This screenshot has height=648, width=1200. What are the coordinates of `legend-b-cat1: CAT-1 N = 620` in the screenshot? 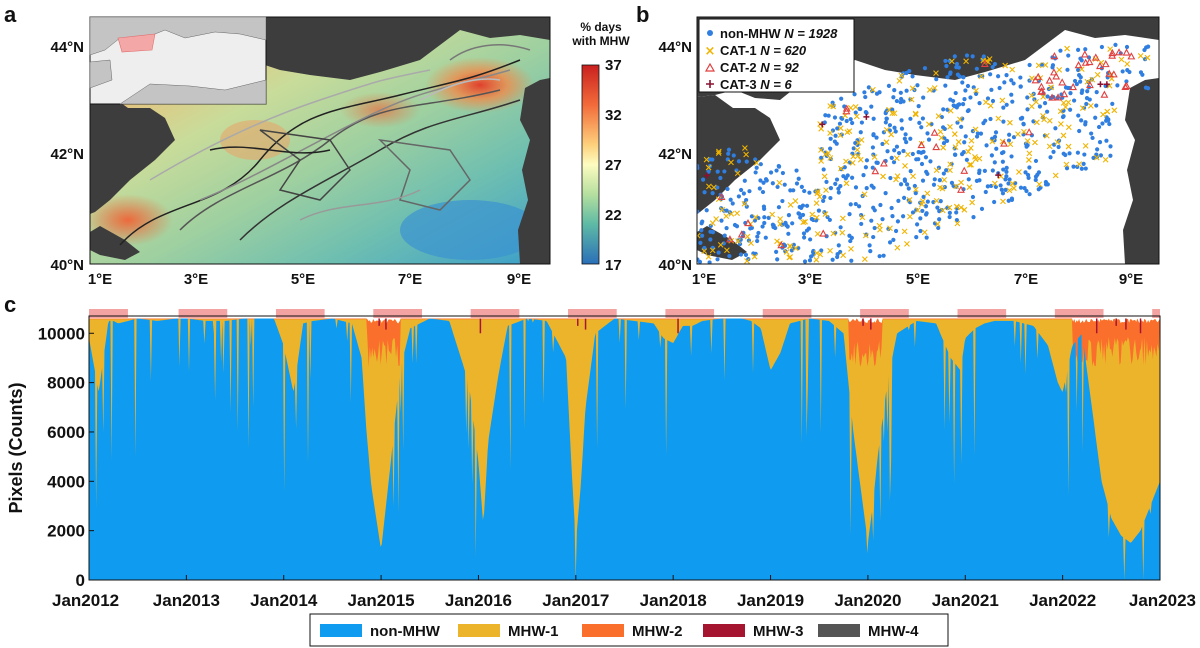 It's located at (763, 50).